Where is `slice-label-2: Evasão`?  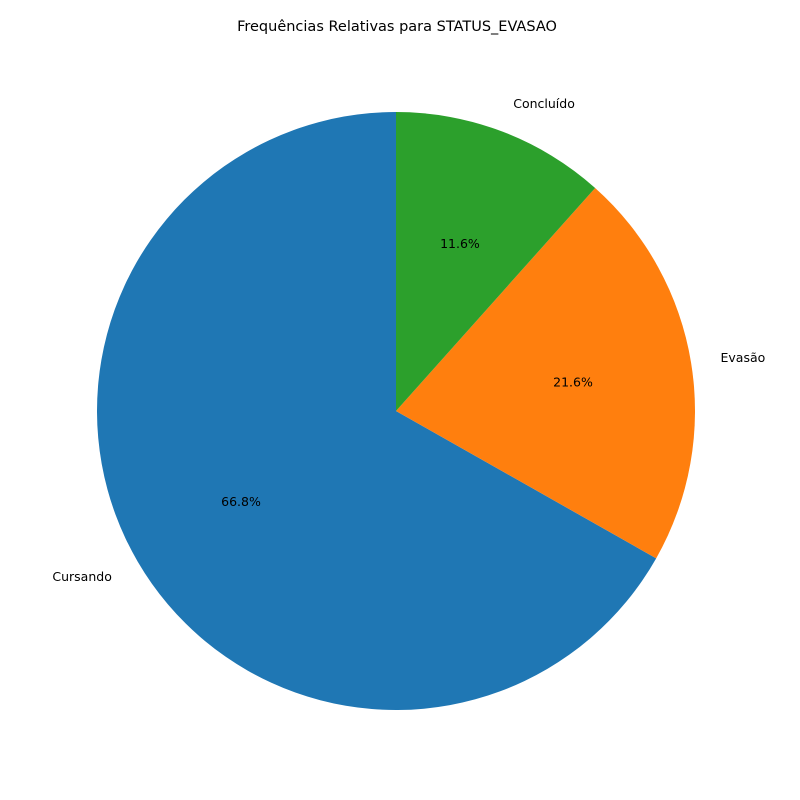
slice-label-2: Evasão is located at coordinates (743, 357).